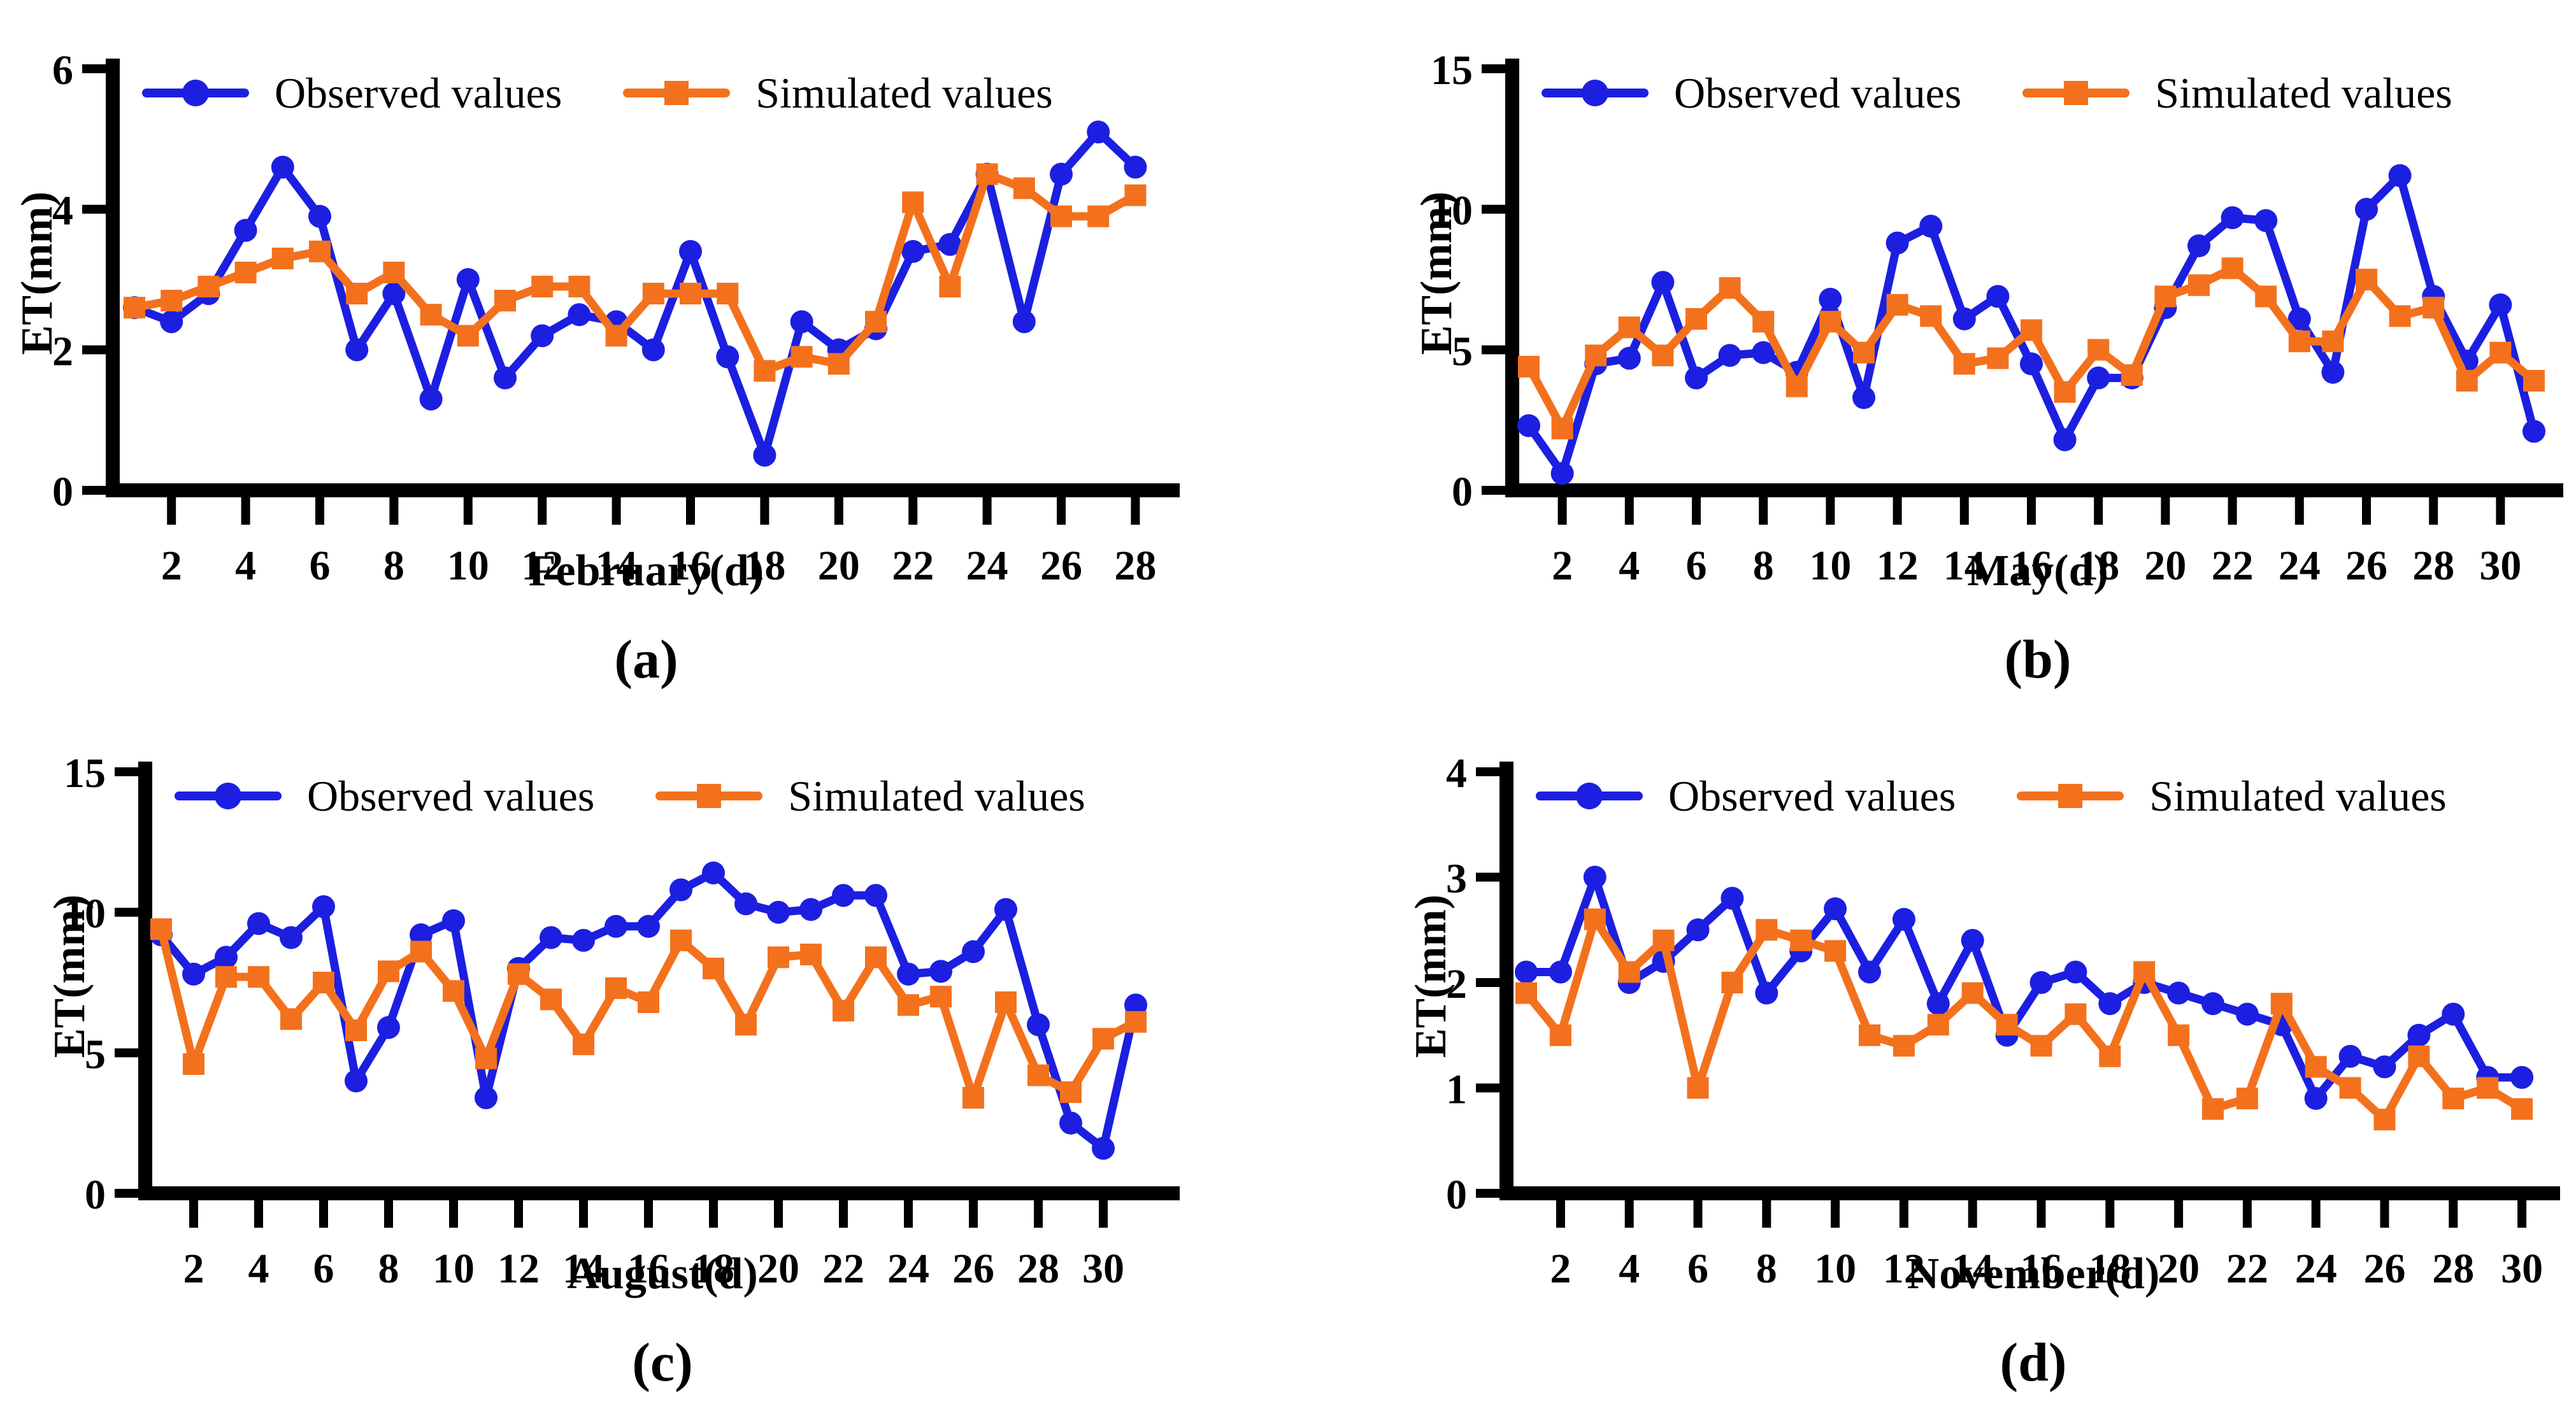 The width and height of the screenshot is (2576, 1406). Describe the element at coordinates (2034, 1362) in the screenshot. I see `panel-letter: (d)` at that location.